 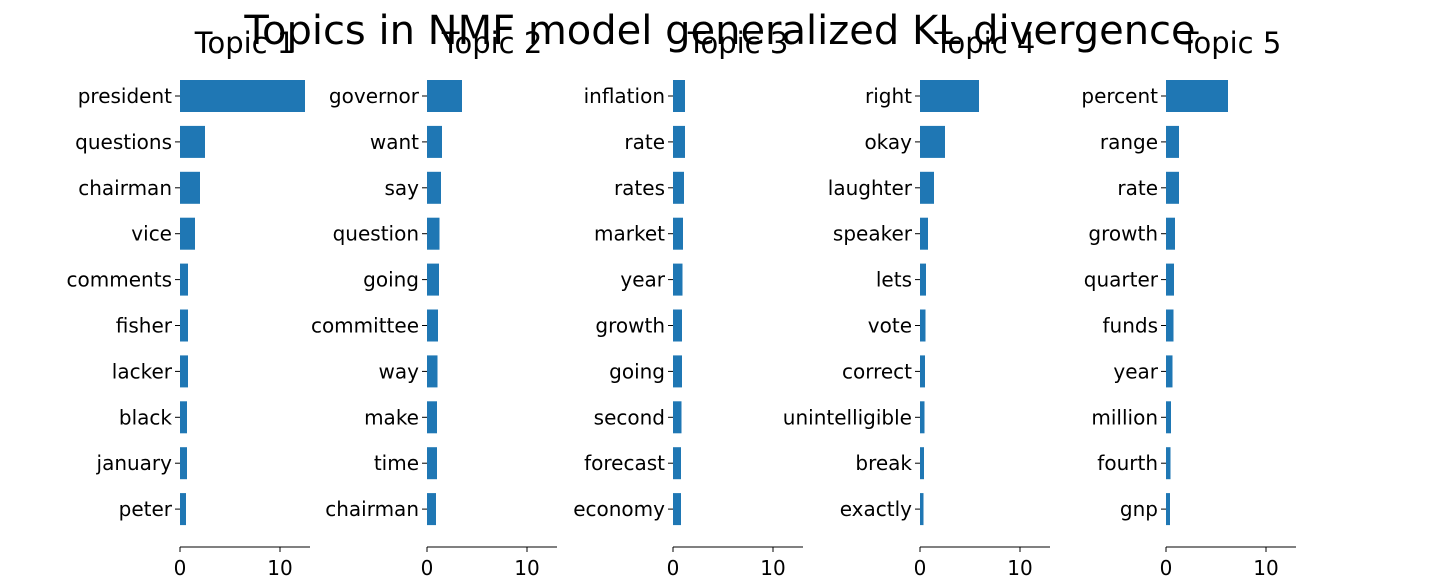 What do you see at coordinates (985, 43) in the screenshot?
I see `panel-title: Topic 4` at bounding box center [985, 43].